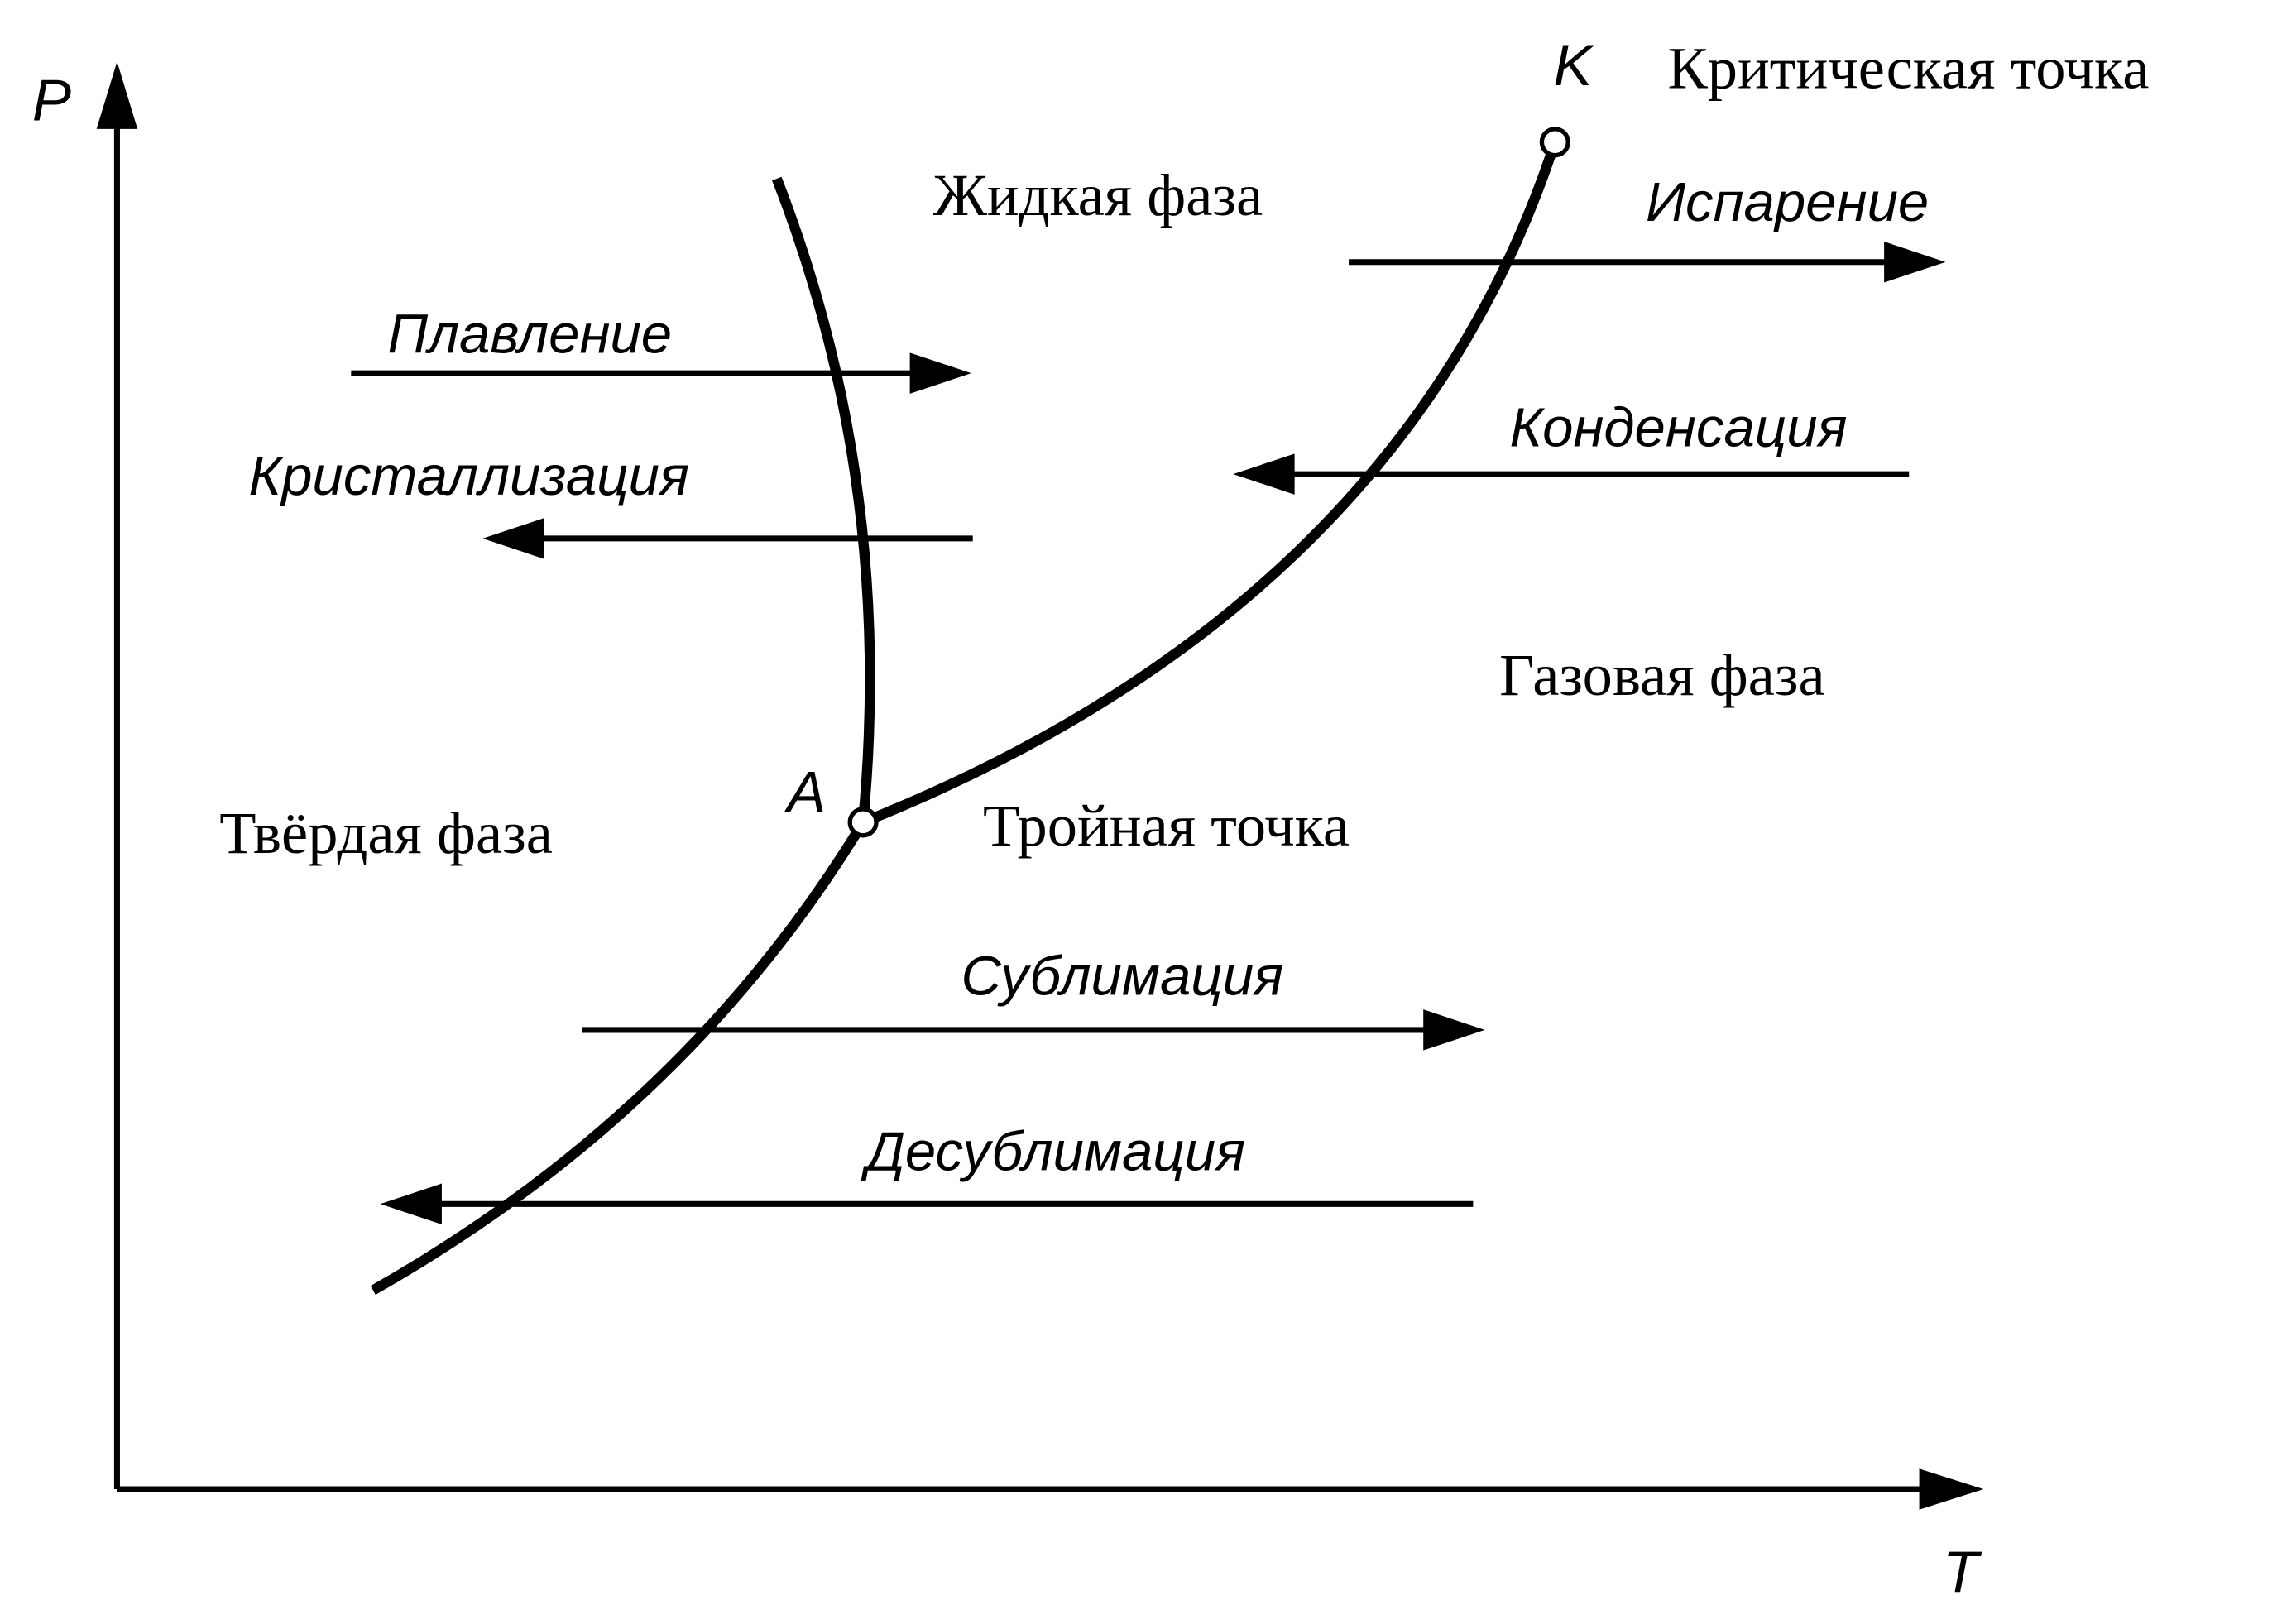 This screenshot has width=2282, height=1624. I want to click on point-label: А, so click(805, 792).